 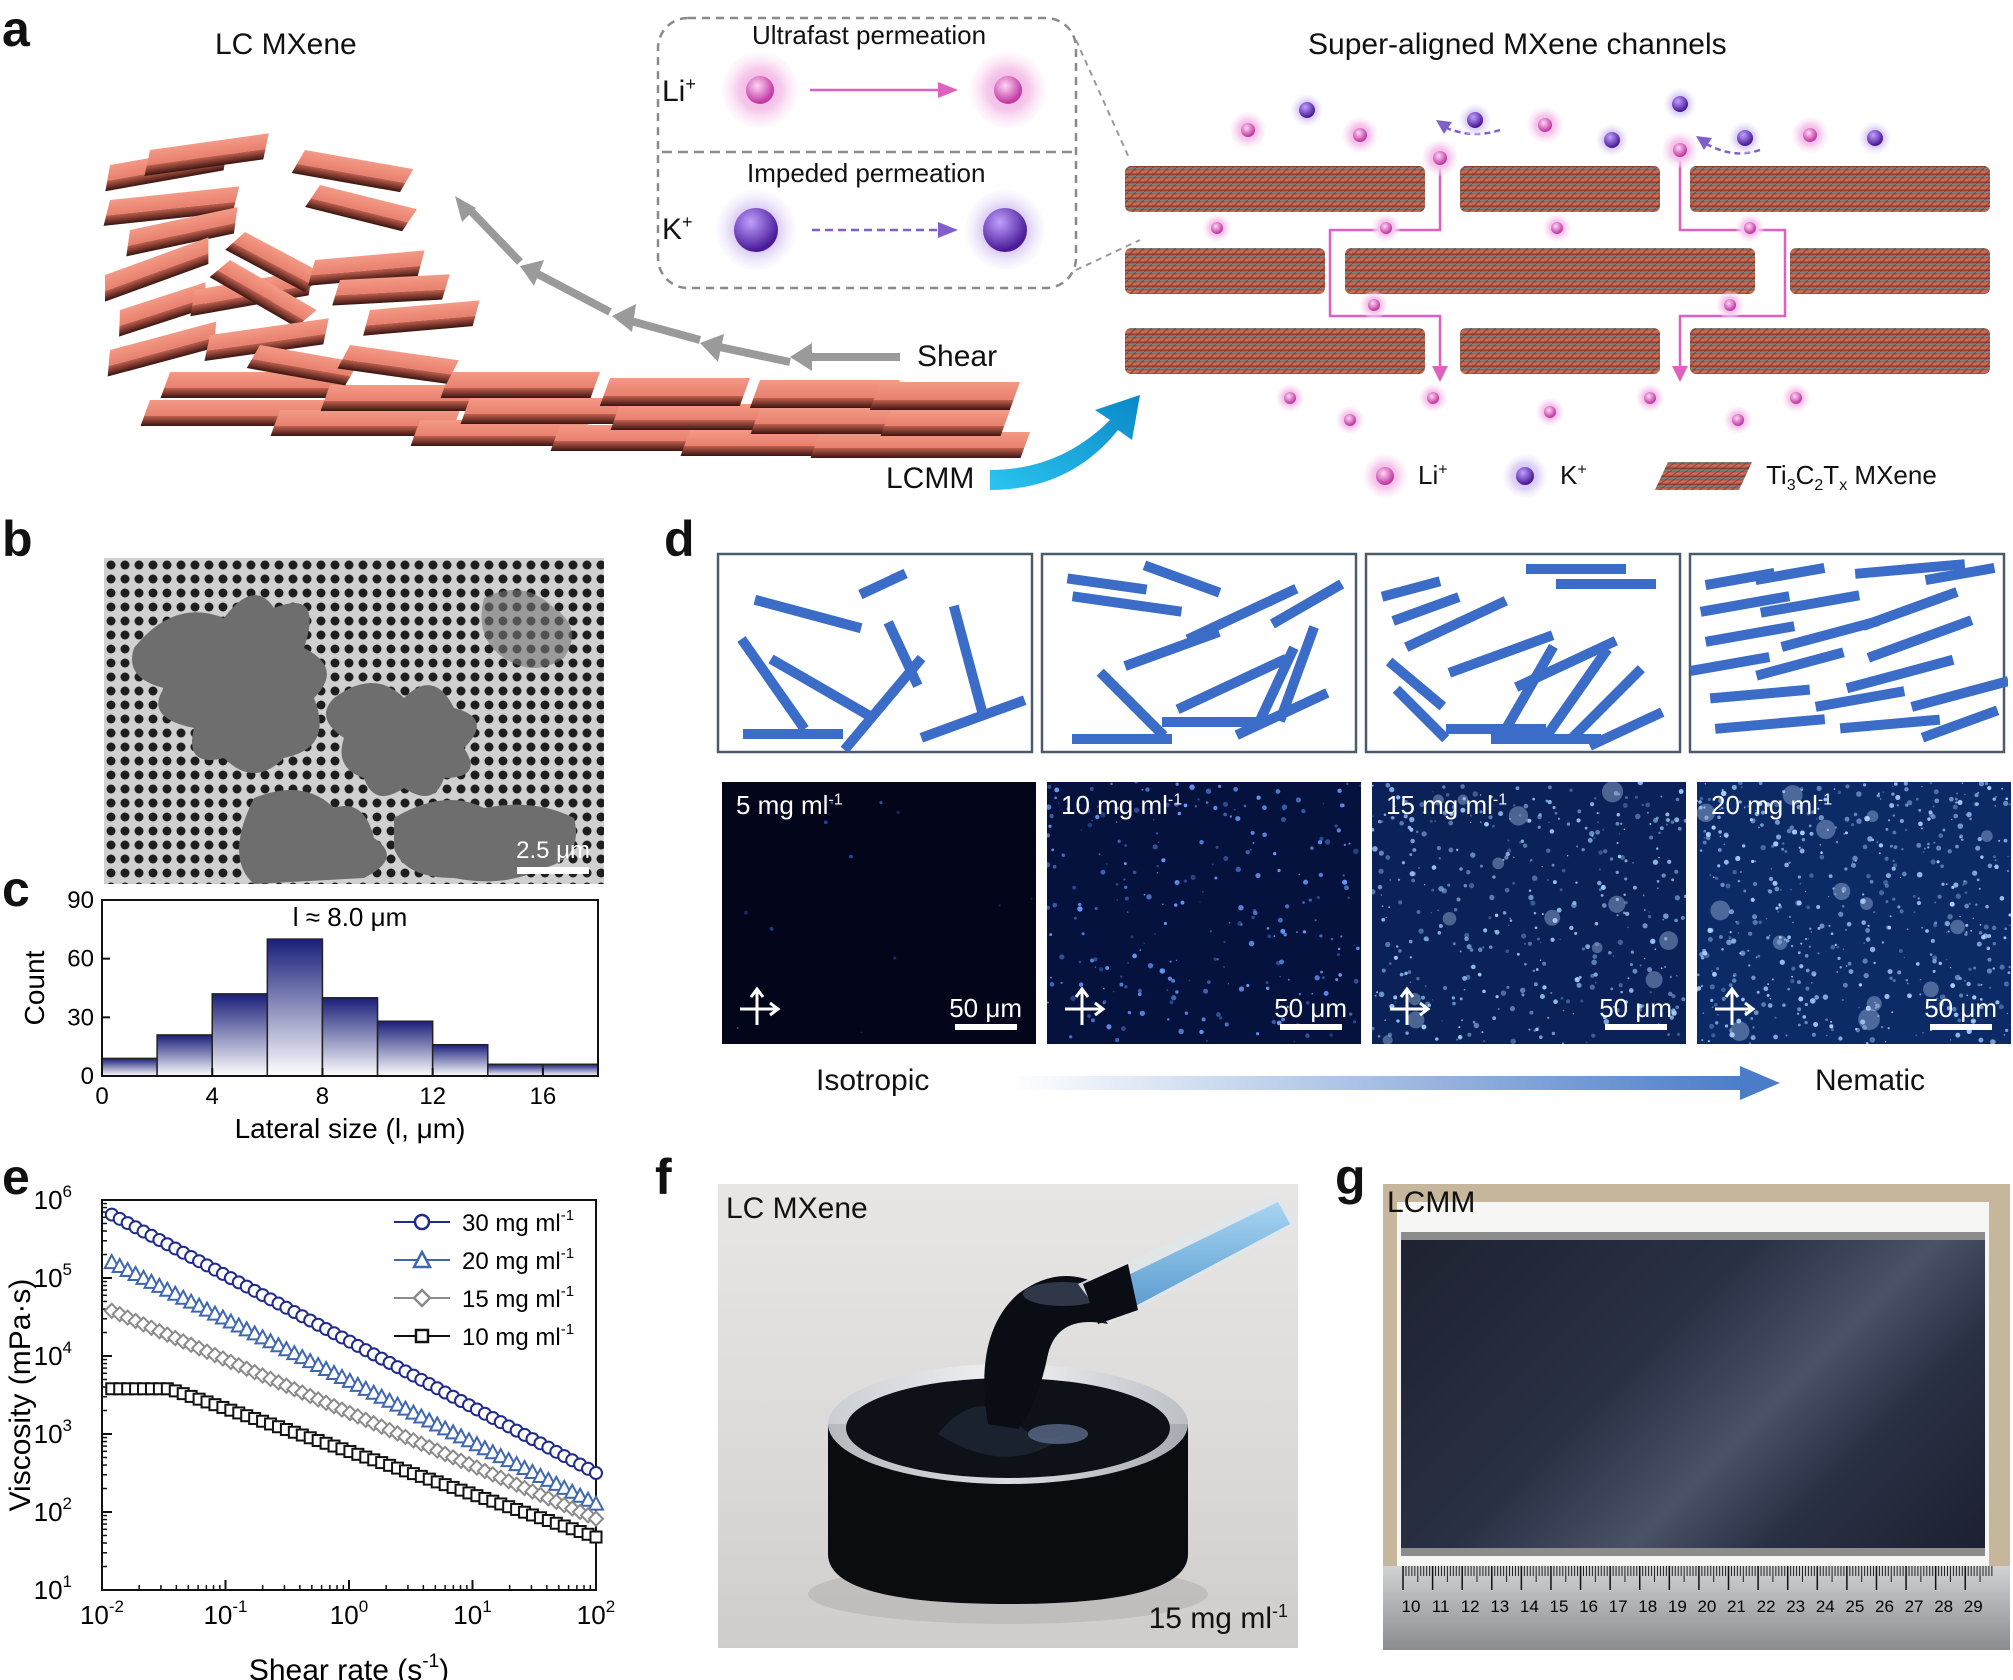 I want to click on sem-scale-bar: 2.5 μm, so click(x=553, y=855).